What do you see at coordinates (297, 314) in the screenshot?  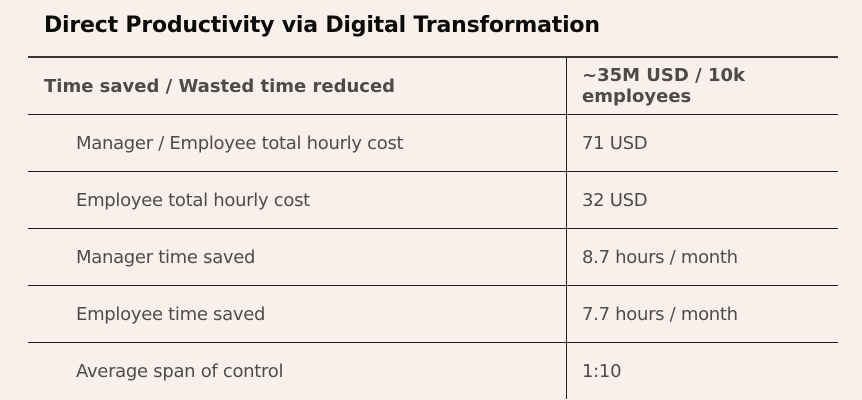 I see `row-label: Employee time saved` at bounding box center [297, 314].